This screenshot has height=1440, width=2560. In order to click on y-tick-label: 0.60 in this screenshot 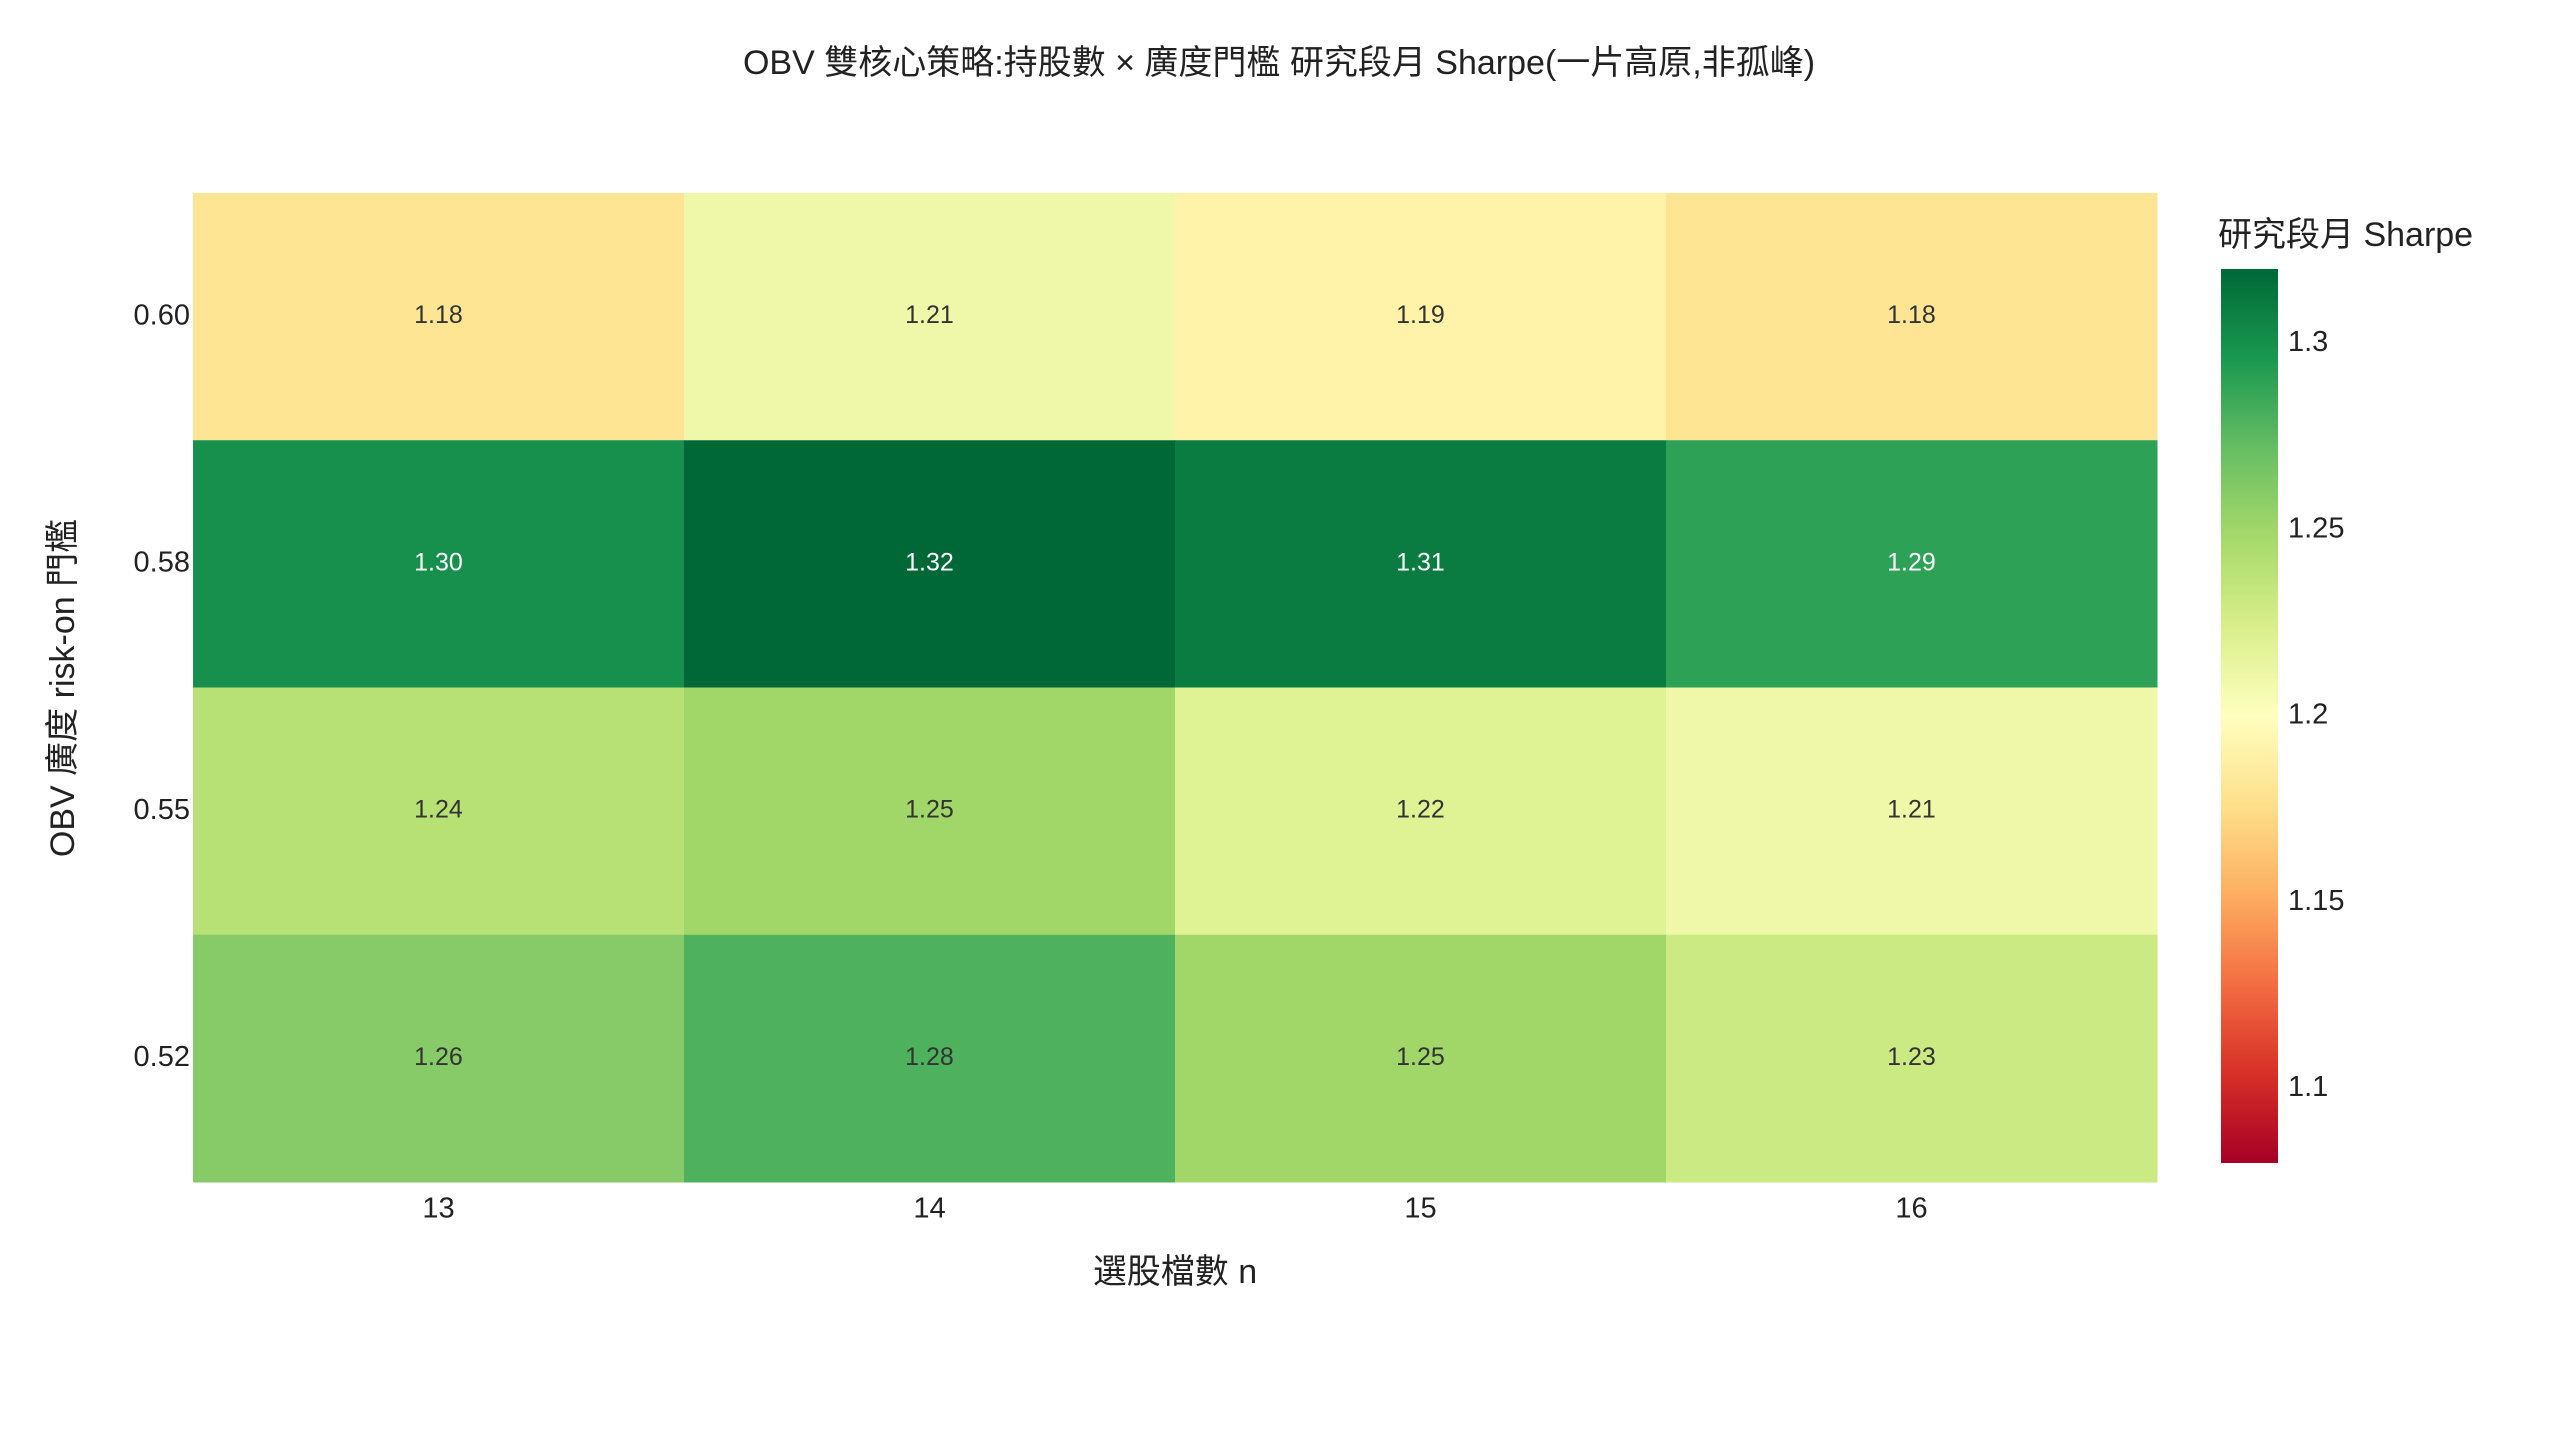, I will do `click(162, 315)`.